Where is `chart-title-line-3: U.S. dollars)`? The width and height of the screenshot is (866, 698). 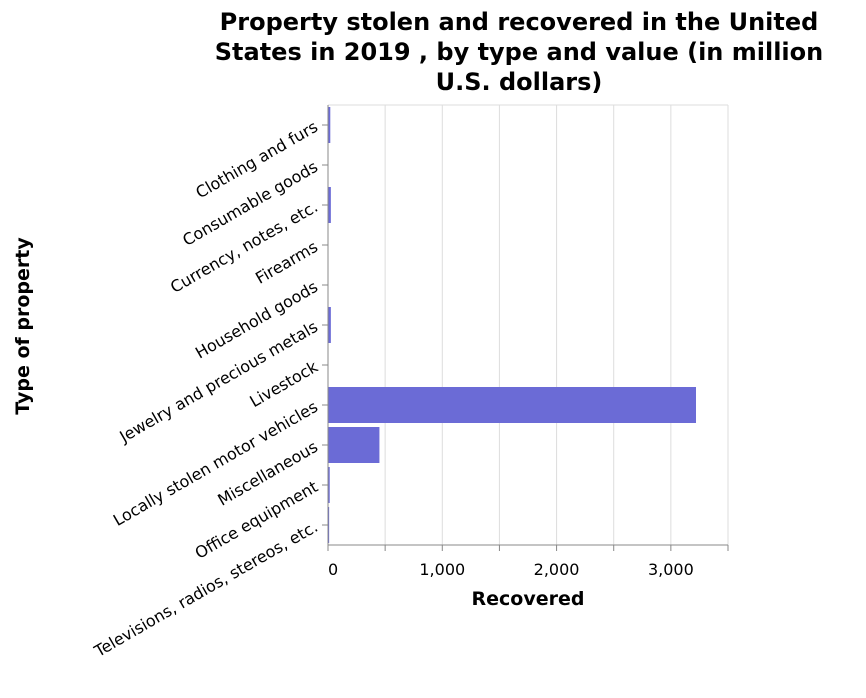 chart-title-line-3: U.S. dollars) is located at coordinates (519, 82).